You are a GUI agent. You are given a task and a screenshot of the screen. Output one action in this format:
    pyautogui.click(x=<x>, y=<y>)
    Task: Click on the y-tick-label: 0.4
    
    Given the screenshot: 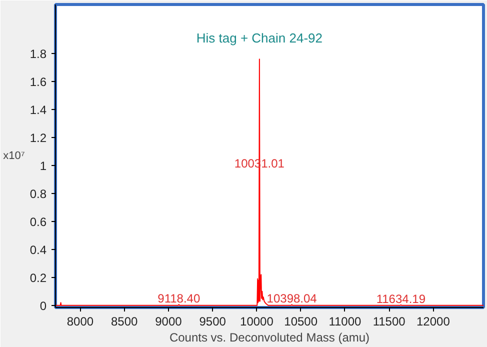 What is the action you would take?
    pyautogui.click(x=38, y=249)
    